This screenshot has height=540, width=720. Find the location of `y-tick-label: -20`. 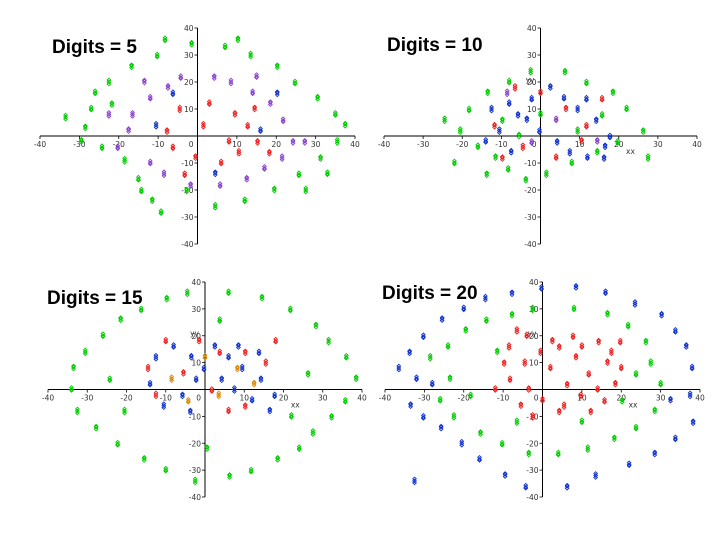

y-tick-label: -20 is located at coordinates (530, 190).